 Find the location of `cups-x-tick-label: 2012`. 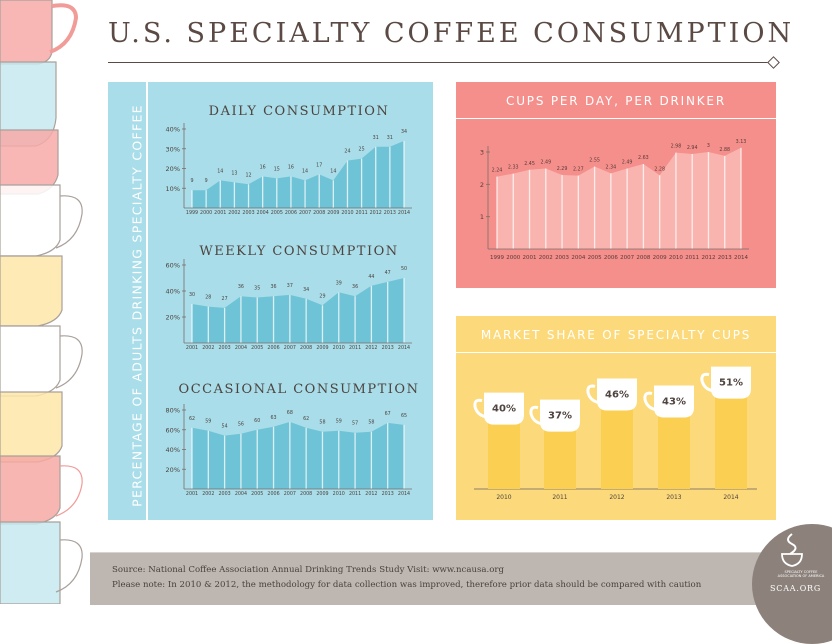

cups-x-tick-label: 2012 is located at coordinates (708, 258).